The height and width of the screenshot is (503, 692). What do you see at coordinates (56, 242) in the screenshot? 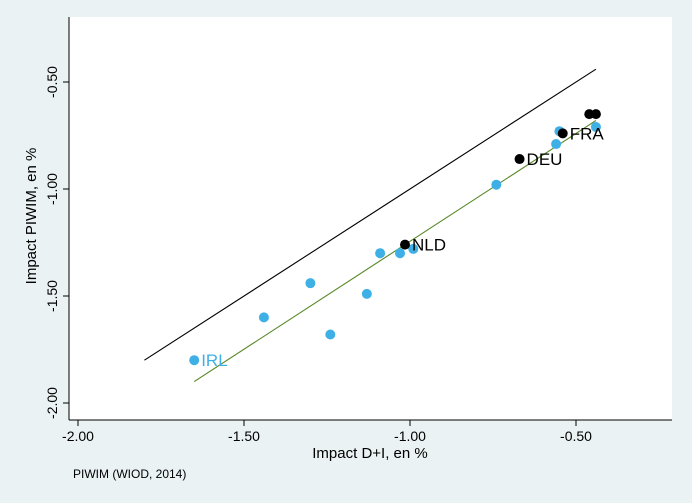
I see `y-ticks: -0.50 -1.00 -1.50 -2.00` at bounding box center [56, 242].